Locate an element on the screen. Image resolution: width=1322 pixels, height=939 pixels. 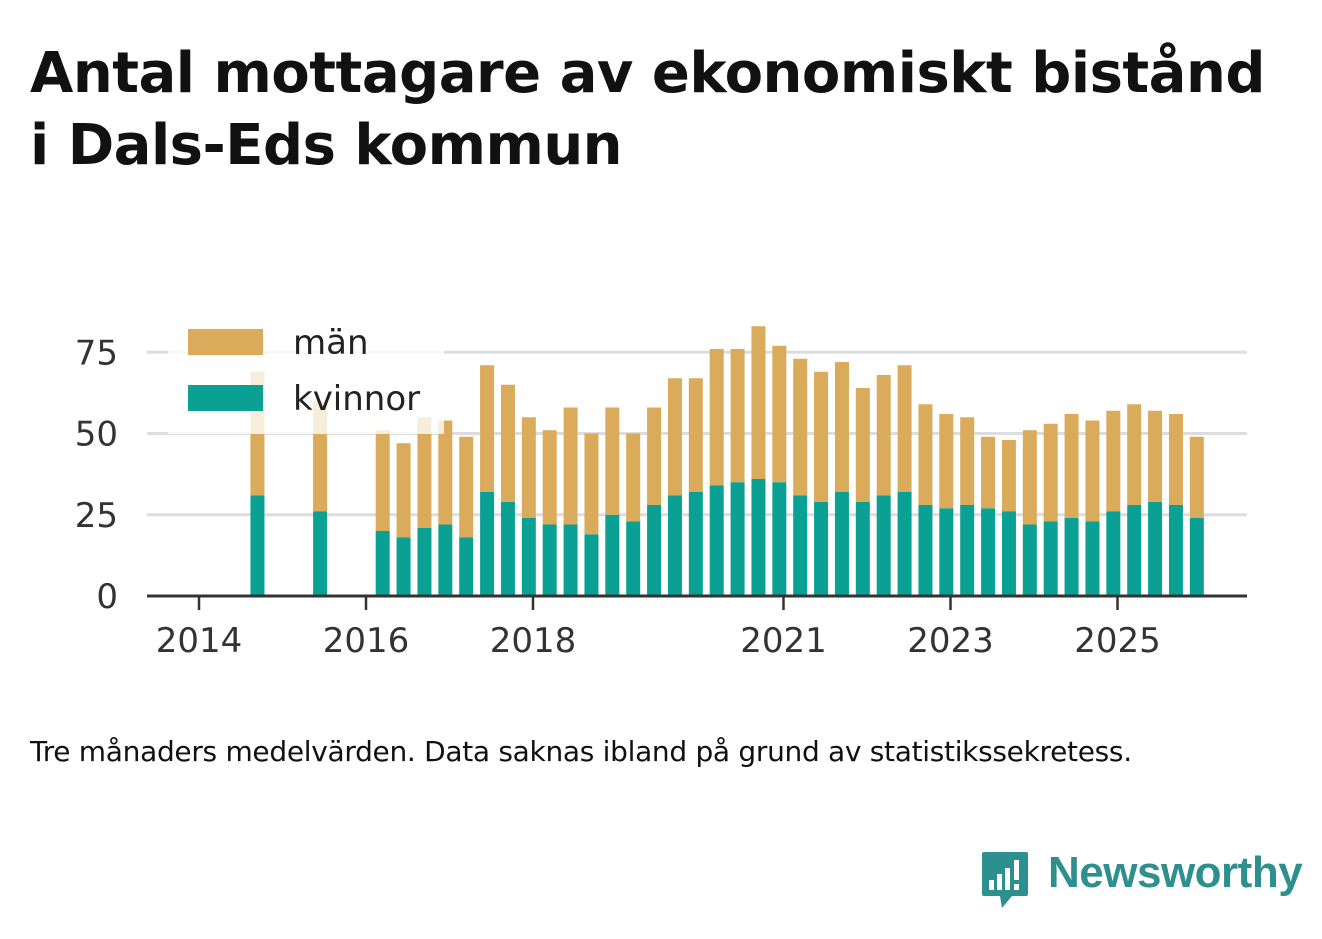
x-tick-label: 2014 is located at coordinates (199, 641).